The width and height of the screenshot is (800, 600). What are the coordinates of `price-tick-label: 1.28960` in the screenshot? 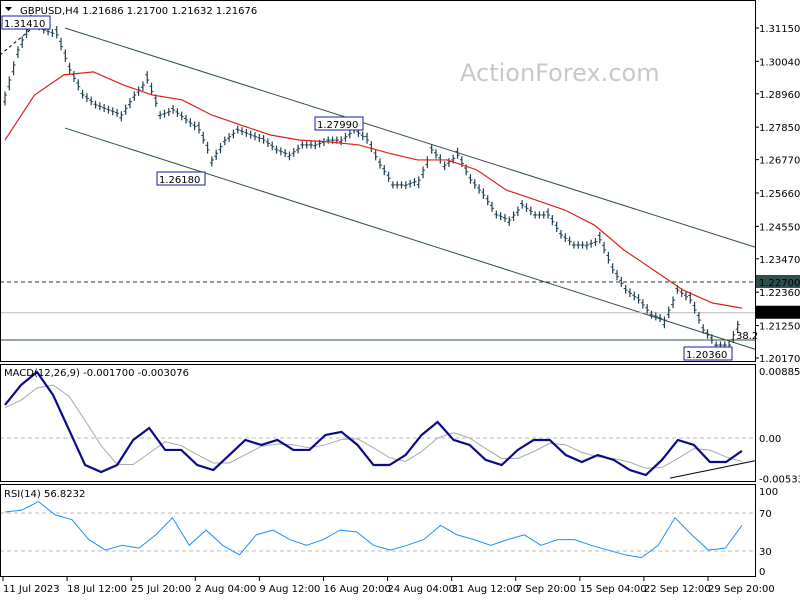 It's located at (779, 95).